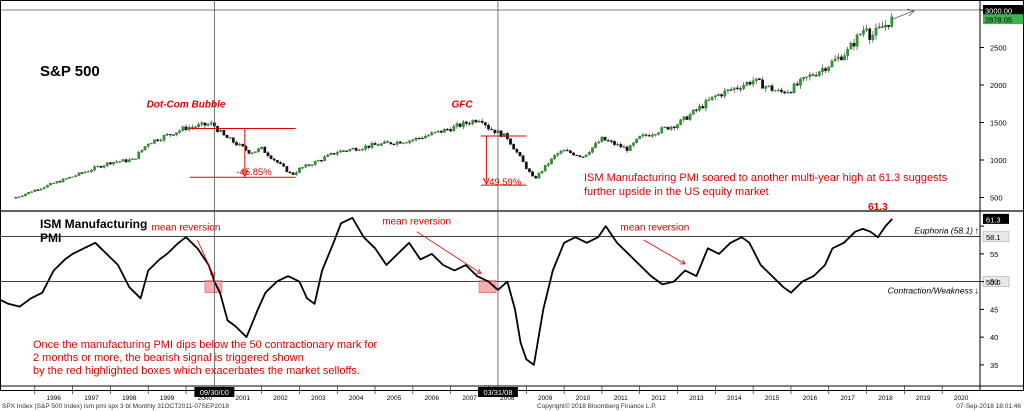  Describe the element at coordinates (943, 231) in the screenshot. I see `ism-euphoria-label: Euphoria (58.1)` at that location.